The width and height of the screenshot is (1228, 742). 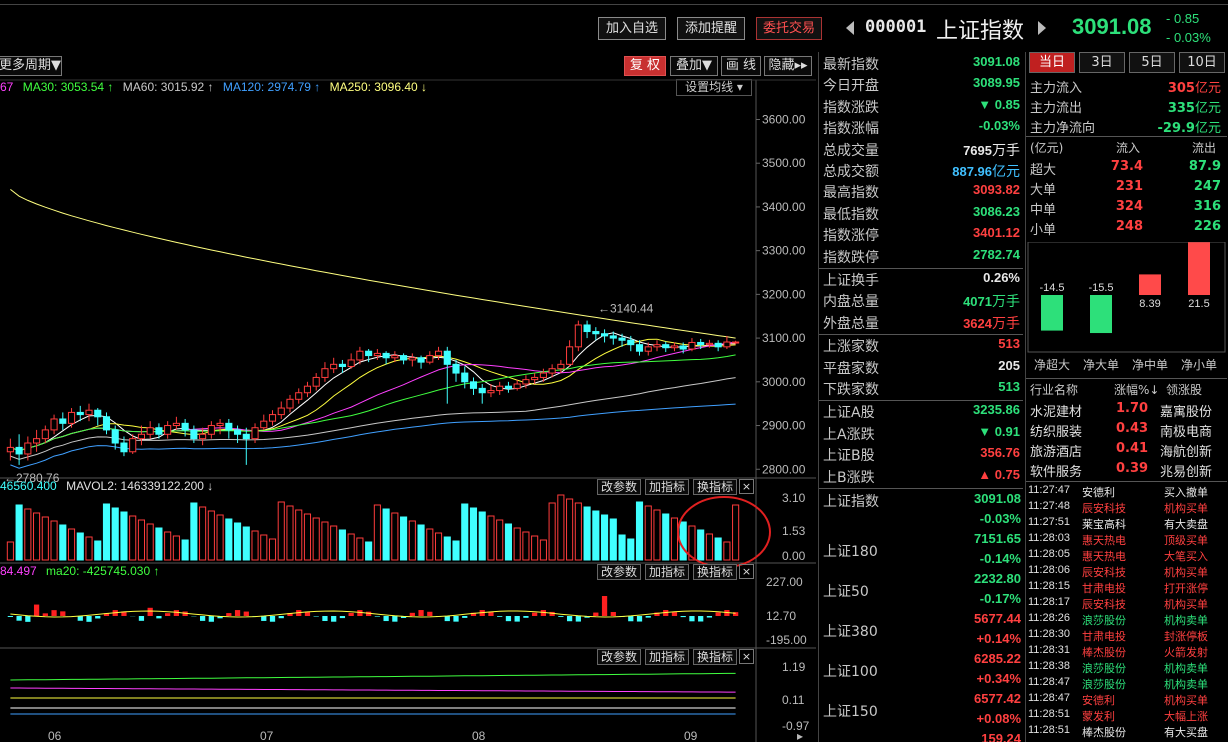 What do you see at coordinates (373, 264) in the screenshot?
I see `ma250-line` at bounding box center [373, 264].